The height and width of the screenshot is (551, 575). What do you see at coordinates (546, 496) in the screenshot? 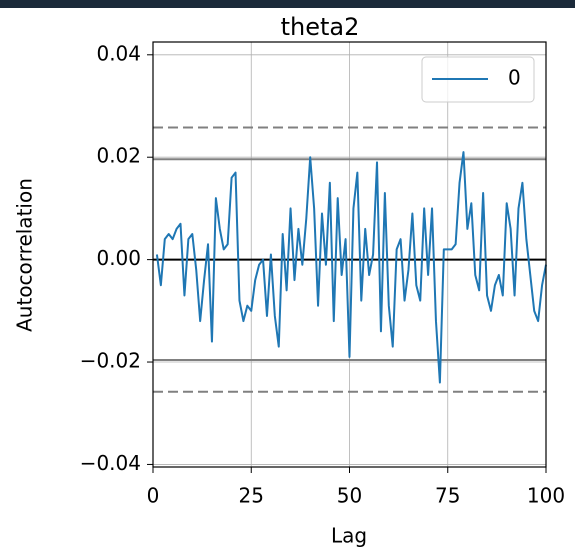
I see `x-tick-label: 100` at bounding box center [546, 496].